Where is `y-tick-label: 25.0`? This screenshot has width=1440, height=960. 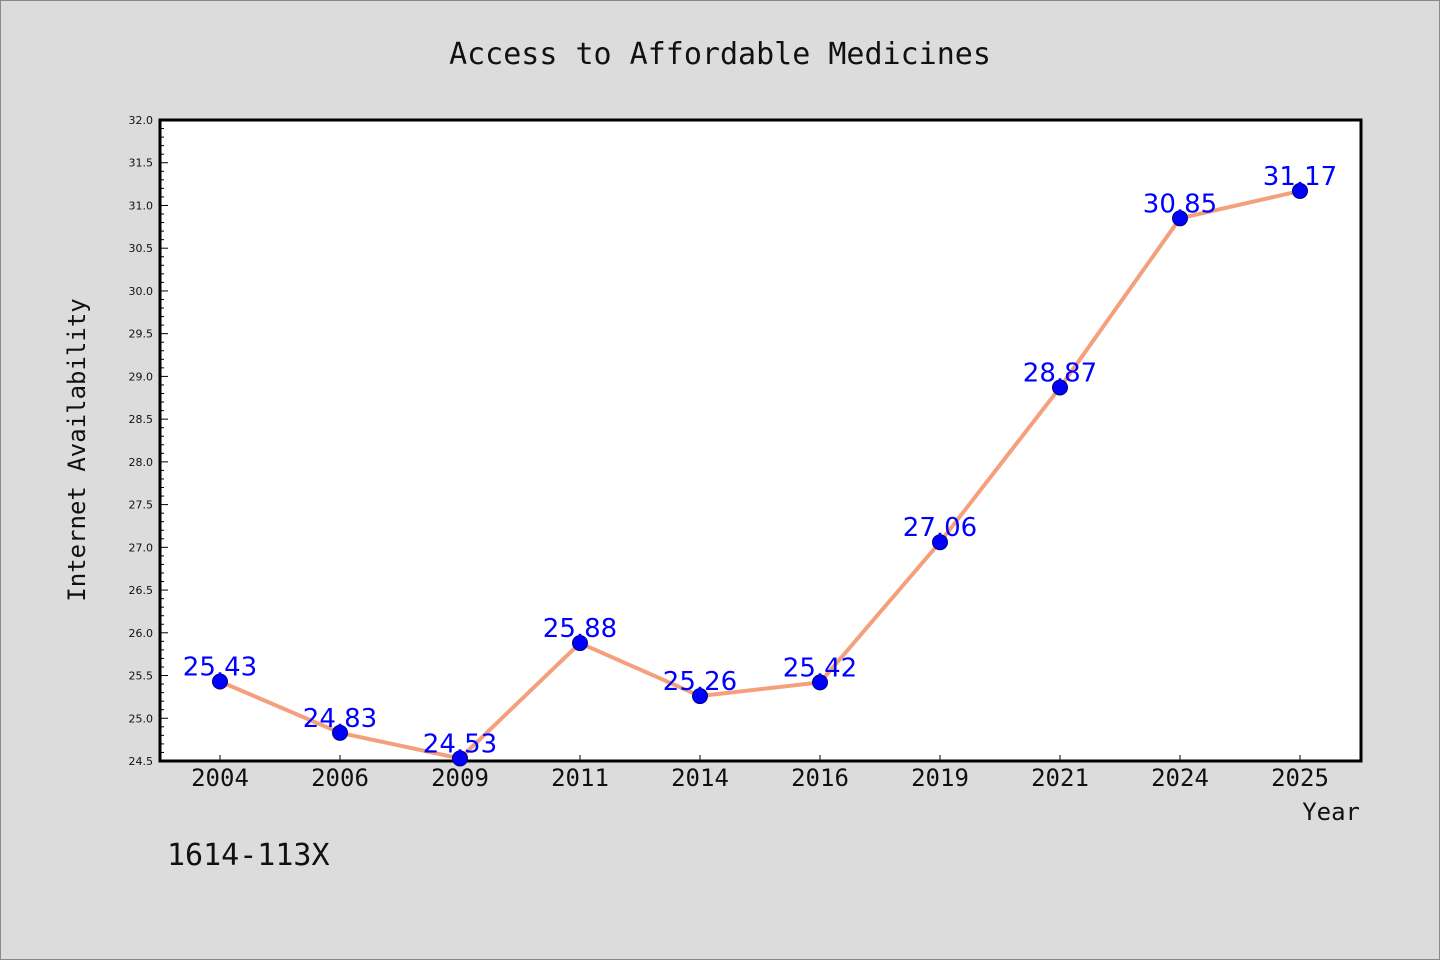 y-tick-label: 25.0 is located at coordinates (141, 718).